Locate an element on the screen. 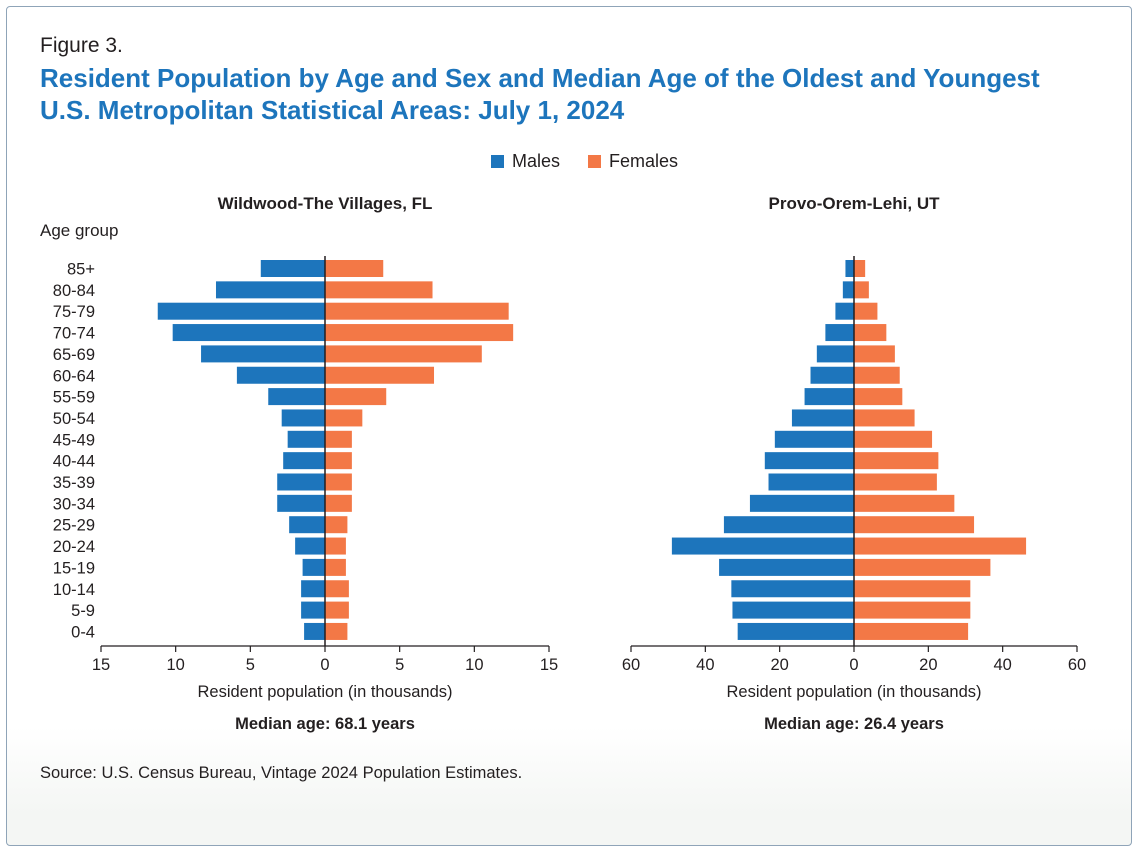 Image resolution: width=1140 pixels, height=846 pixels. age-label: 75-79 is located at coordinates (74, 312).